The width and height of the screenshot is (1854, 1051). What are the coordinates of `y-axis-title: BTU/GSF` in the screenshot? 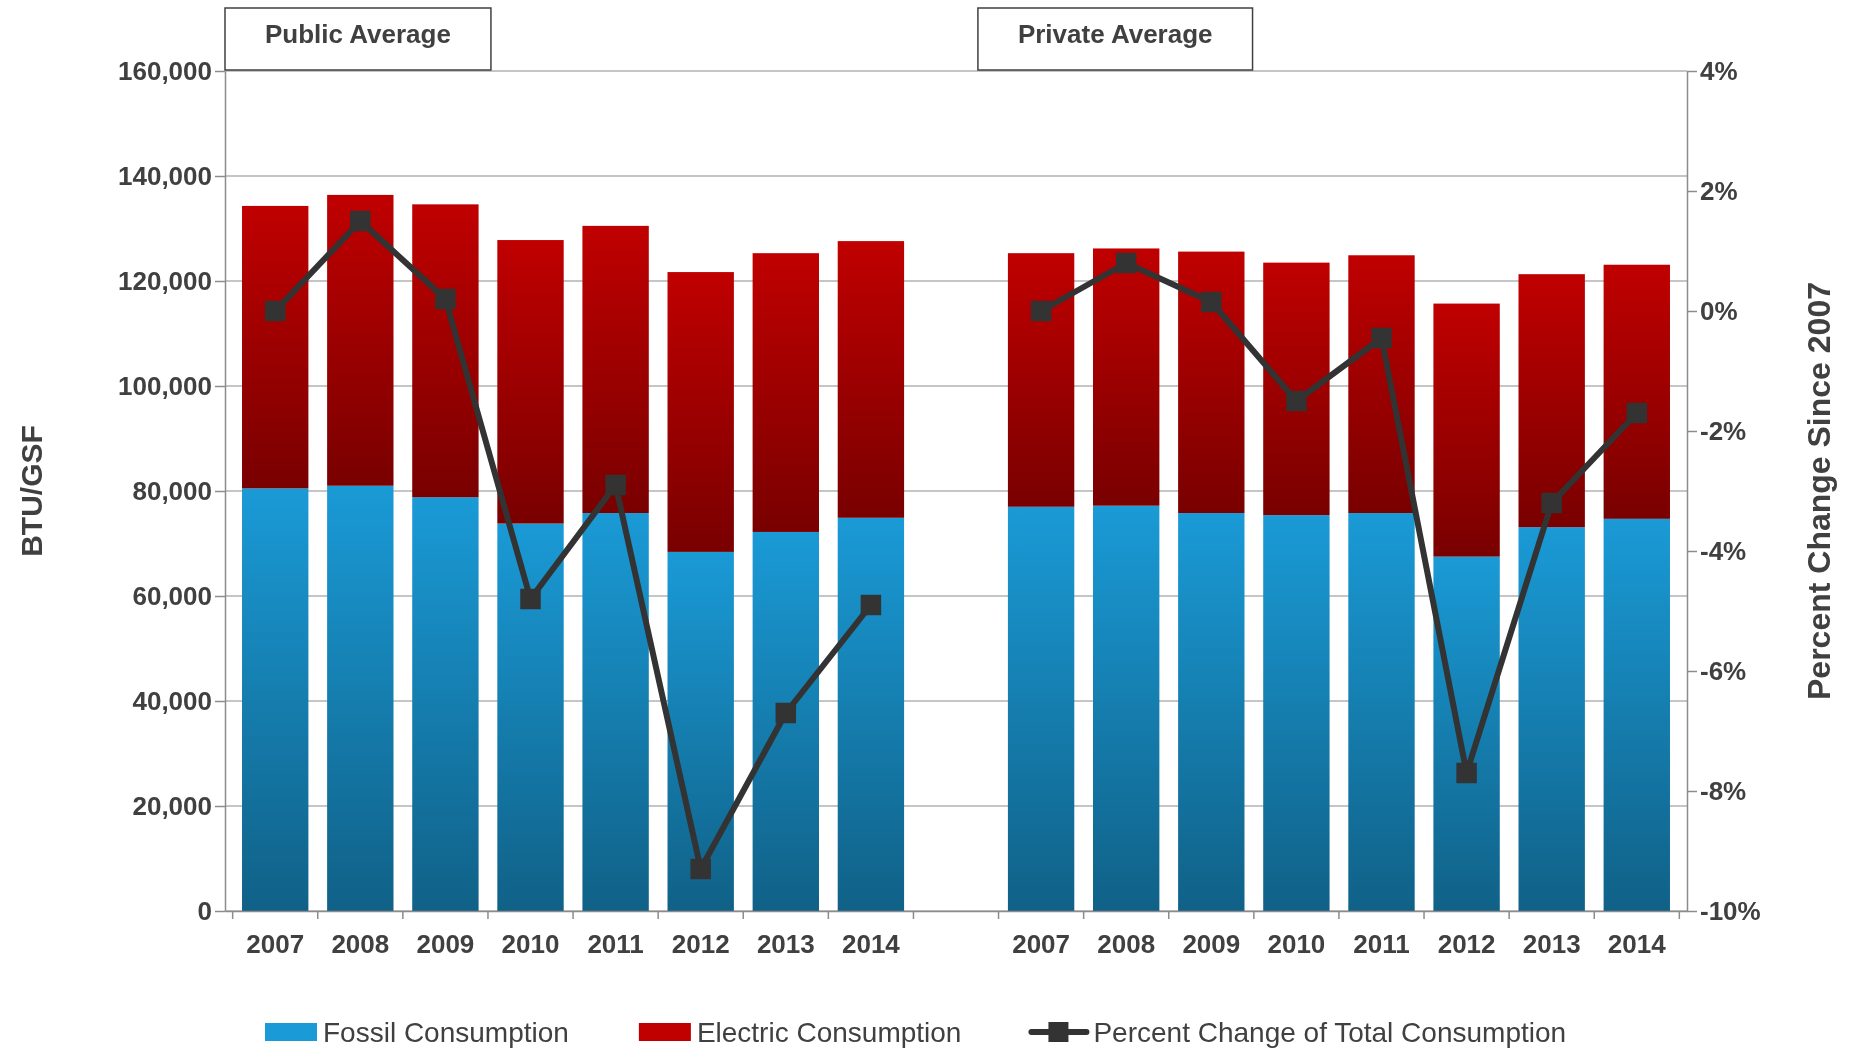 It's located at (31, 491).